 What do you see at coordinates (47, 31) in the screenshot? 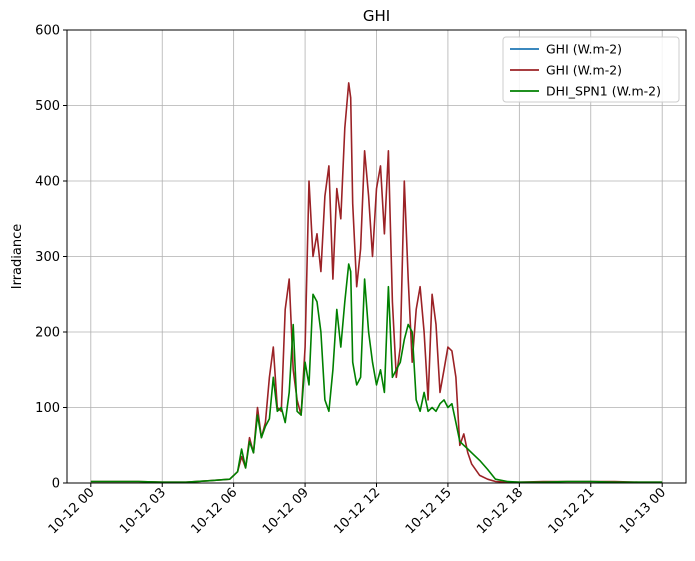
I see `y-tick-label: 600` at bounding box center [47, 31].